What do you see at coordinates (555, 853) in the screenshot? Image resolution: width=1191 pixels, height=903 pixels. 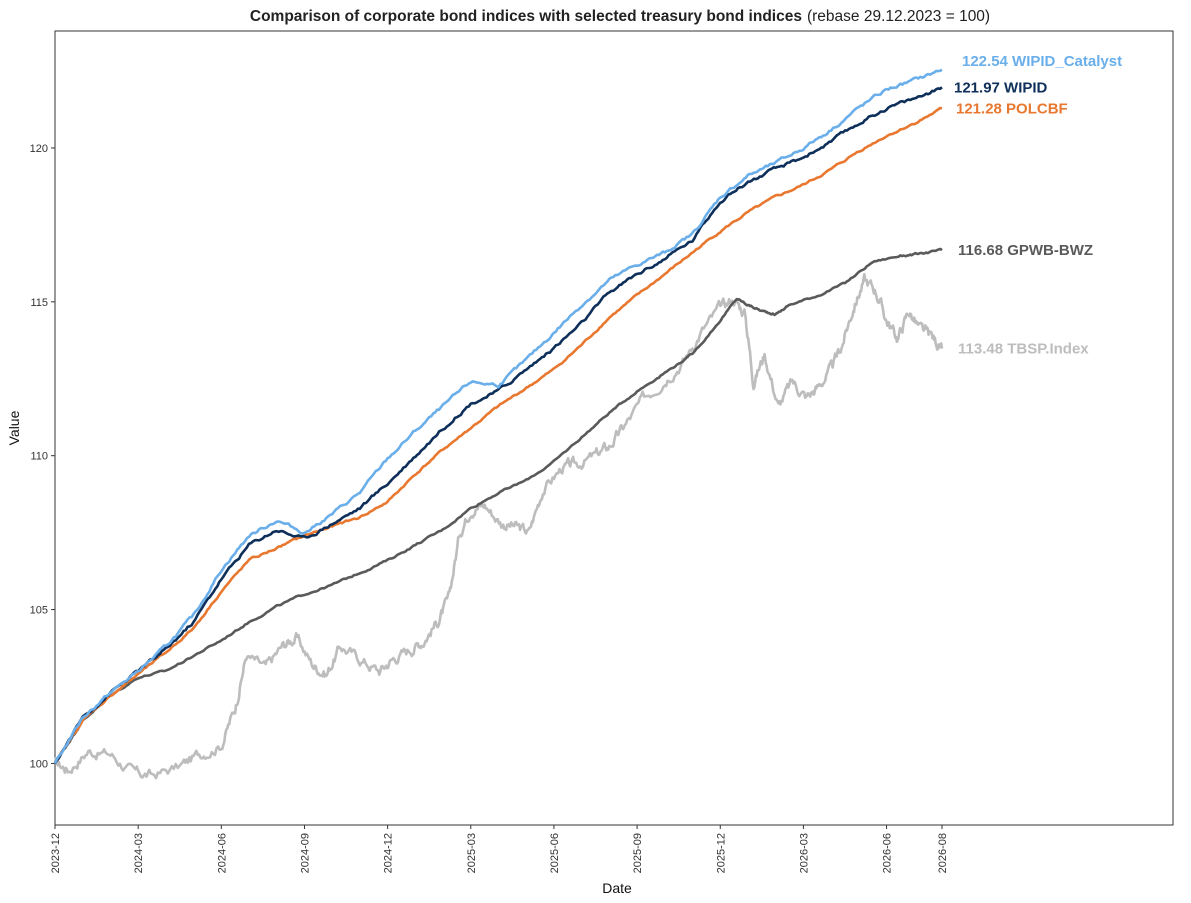 I see `x-tick-label: 2025-06` at bounding box center [555, 853].